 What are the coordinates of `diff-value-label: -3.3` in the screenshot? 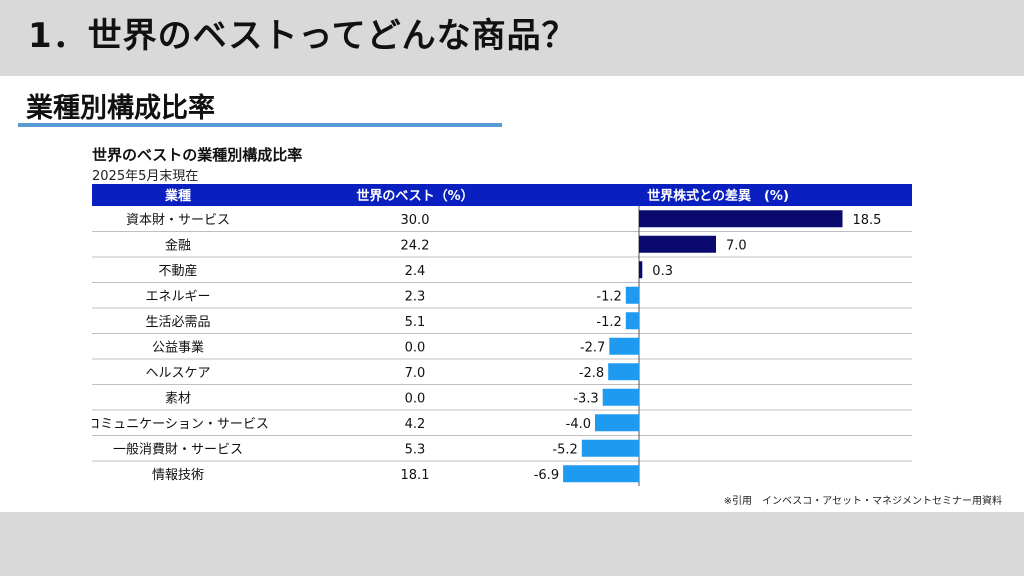 It's located at (585, 398).